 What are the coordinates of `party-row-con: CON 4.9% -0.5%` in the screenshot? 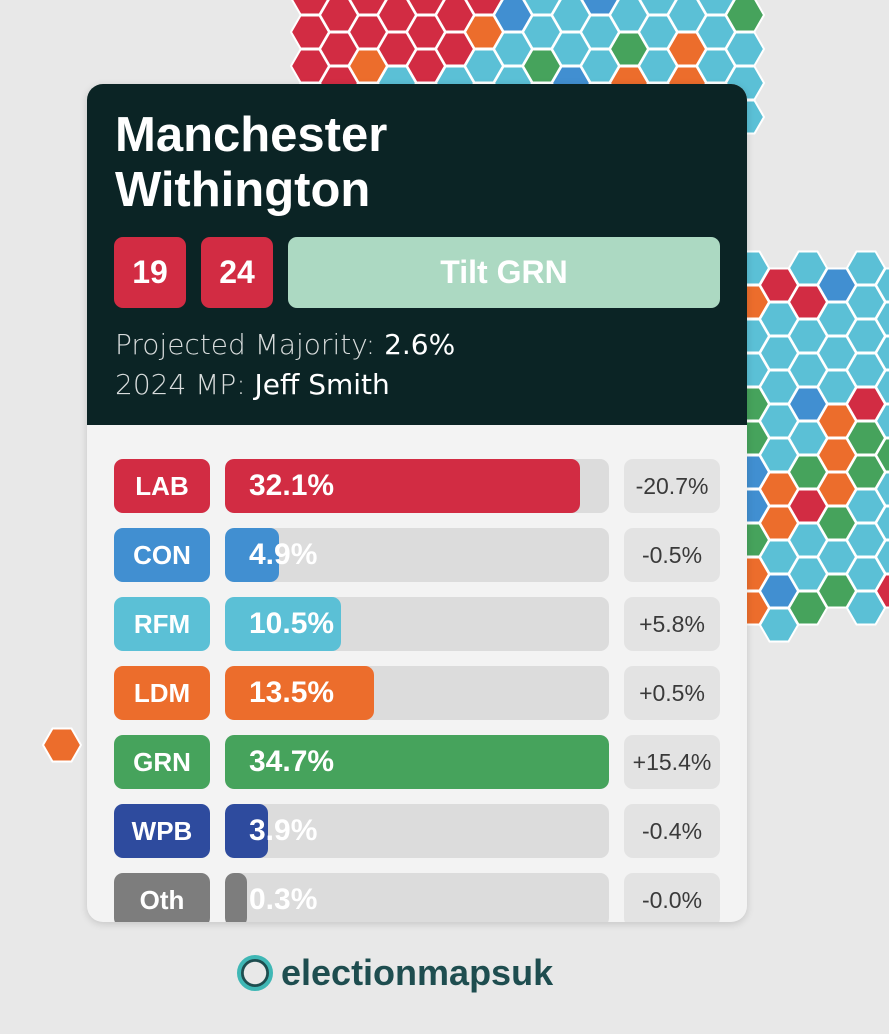 It's located at (417, 555).